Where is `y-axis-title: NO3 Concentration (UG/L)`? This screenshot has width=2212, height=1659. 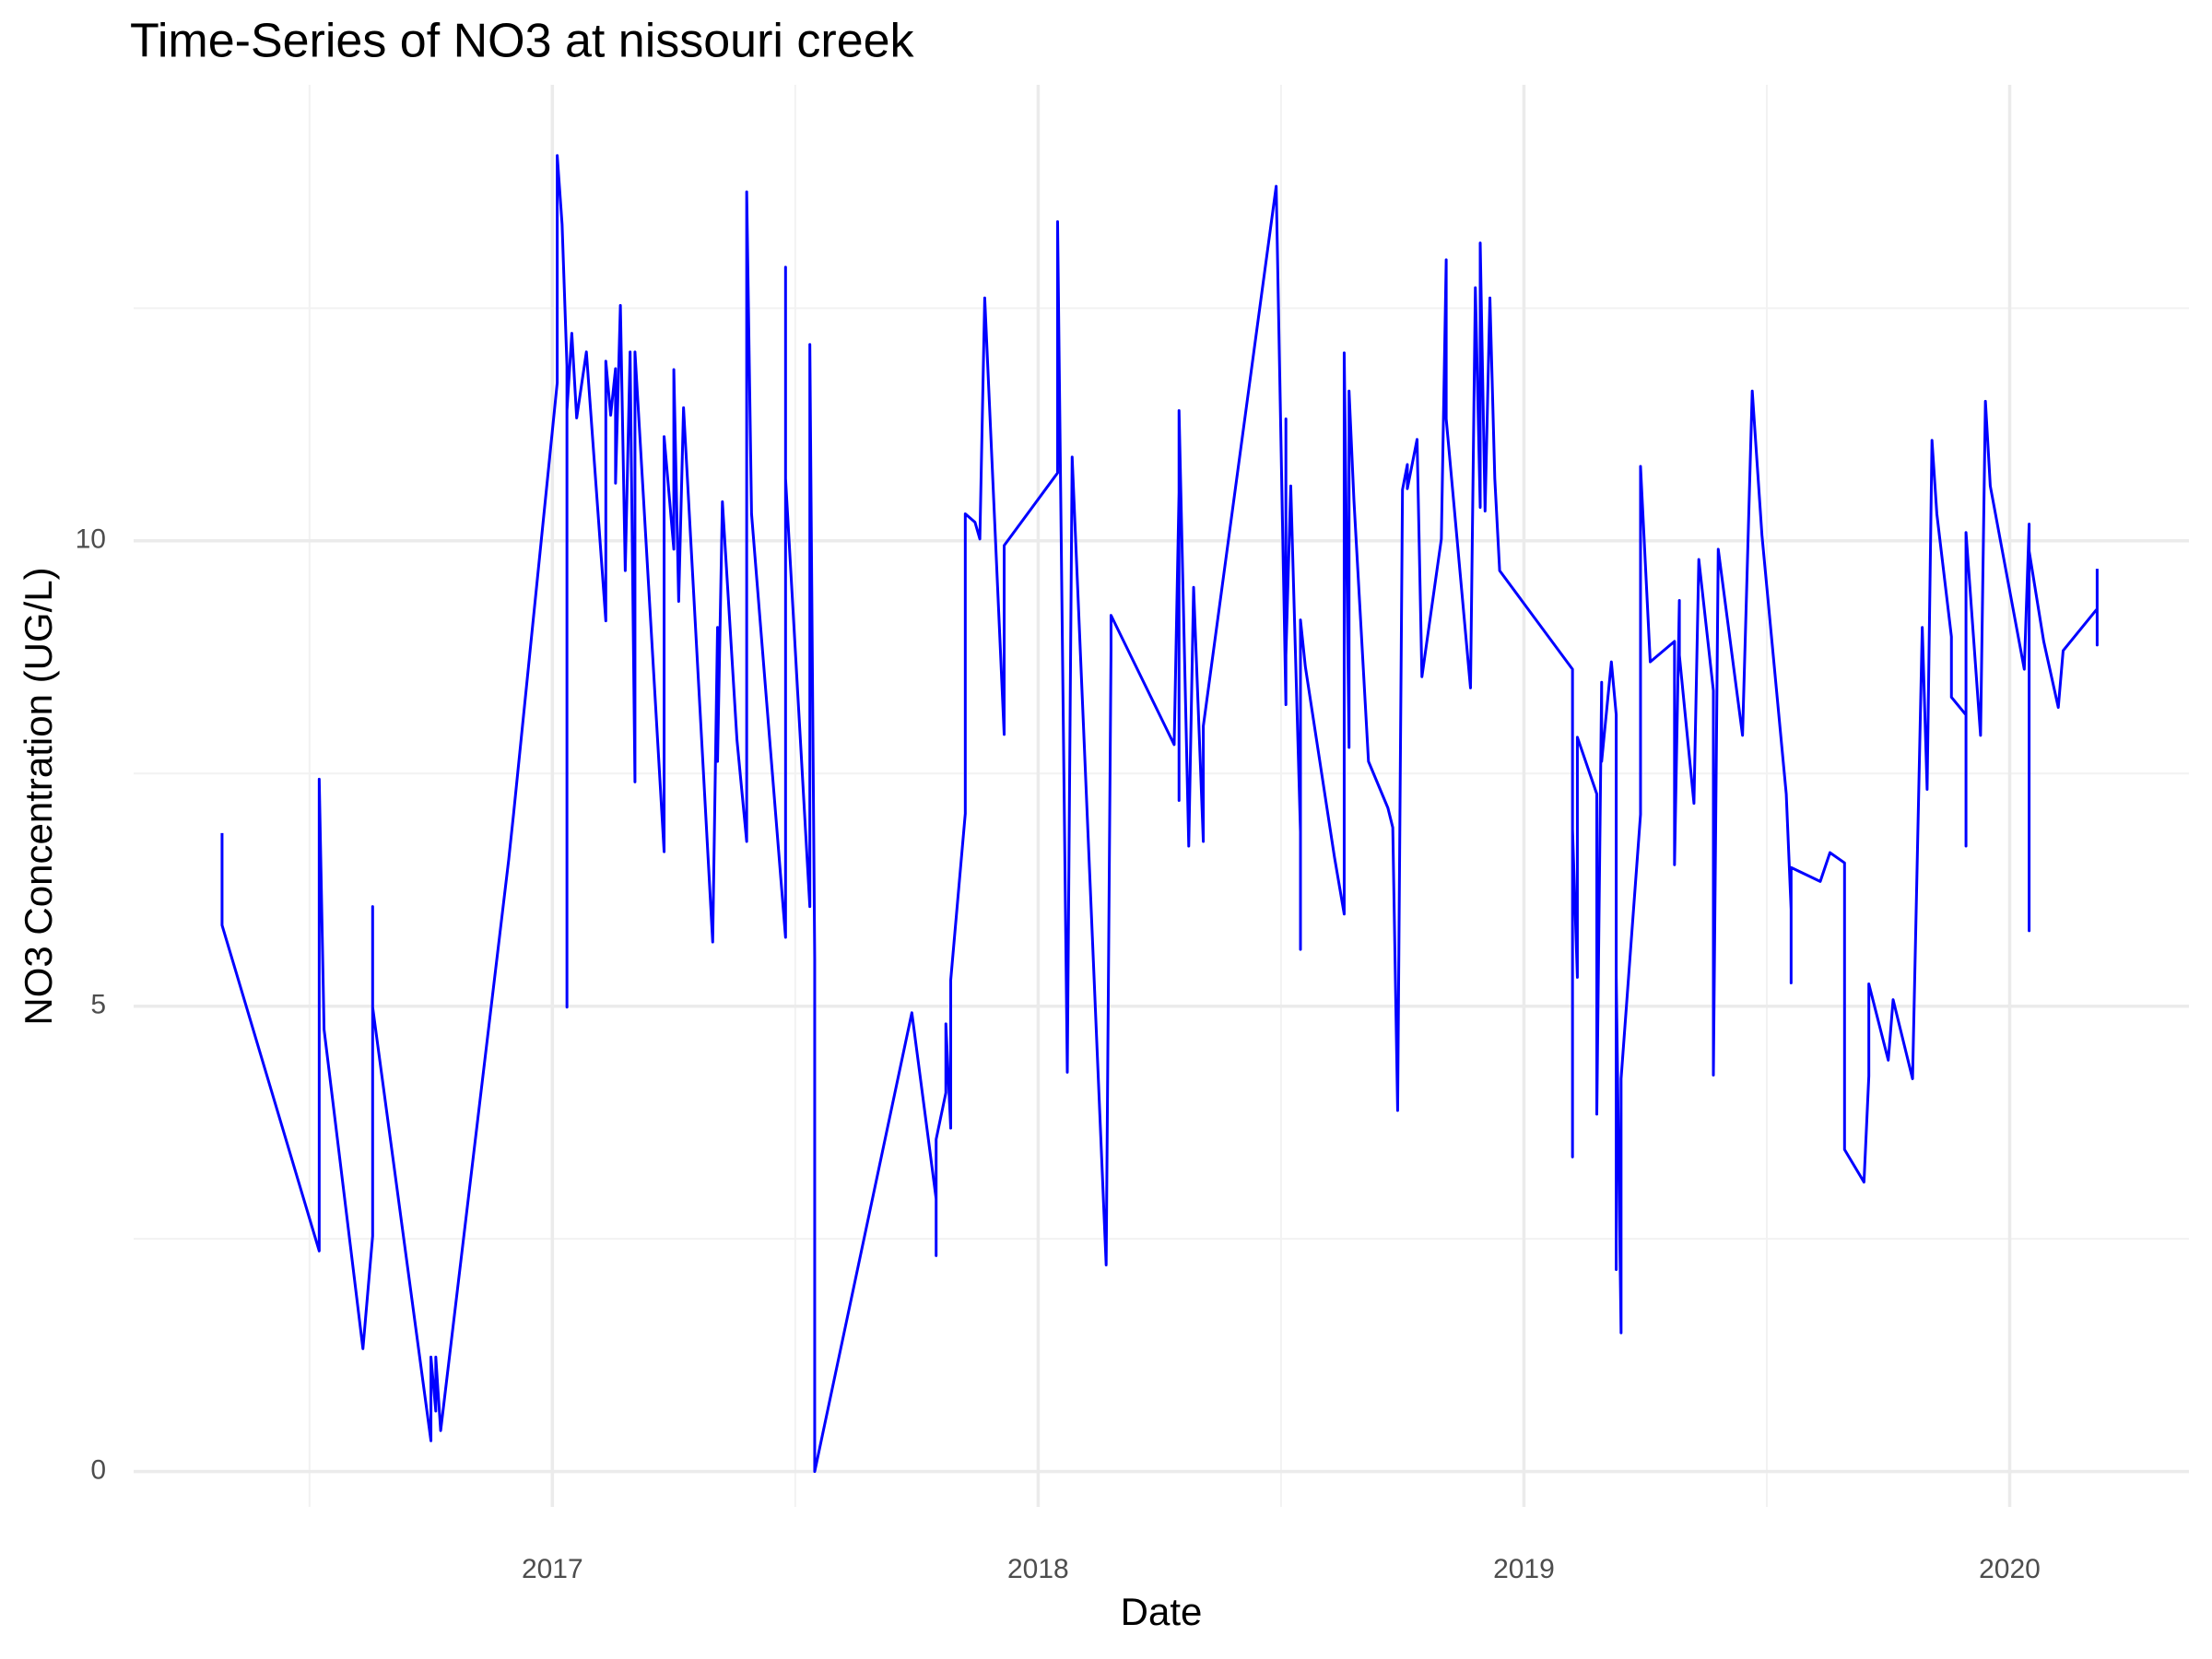 y-axis-title: NO3 Concentration (UG/L) is located at coordinates (38, 796).